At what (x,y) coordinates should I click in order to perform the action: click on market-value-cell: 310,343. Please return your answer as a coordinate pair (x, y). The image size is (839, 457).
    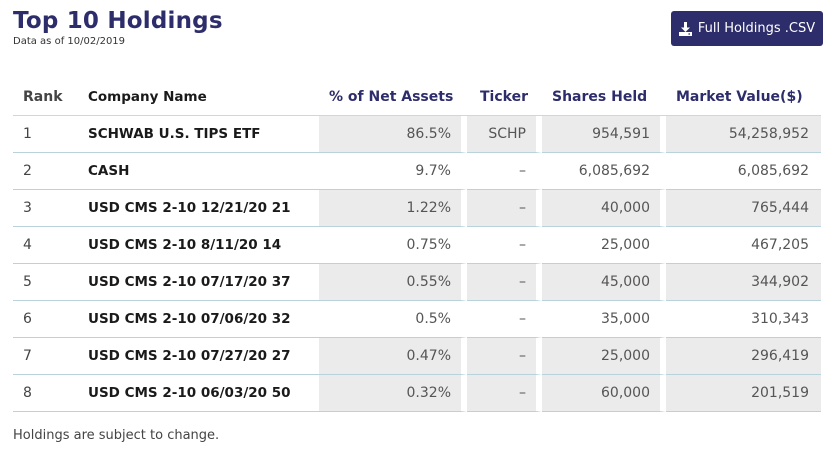
    Looking at the image, I should click on (743, 319).